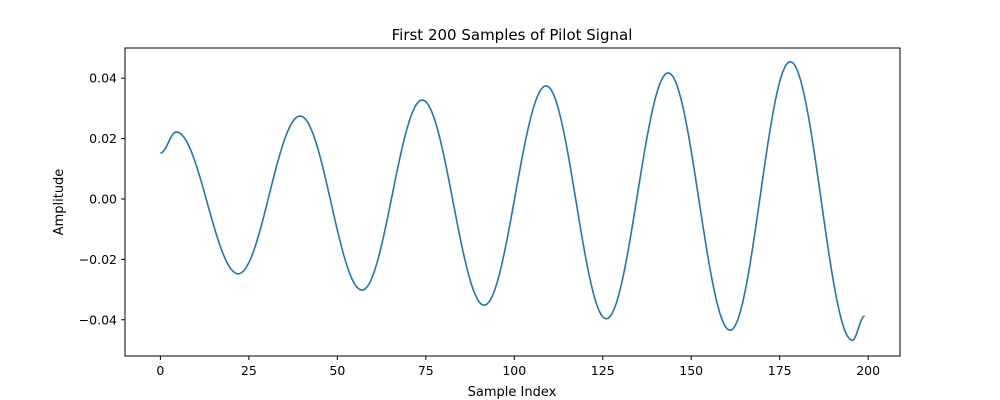  What do you see at coordinates (426, 370) in the screenshot?
I see `x-tick-label: 75` at bounding box center [426, 370].